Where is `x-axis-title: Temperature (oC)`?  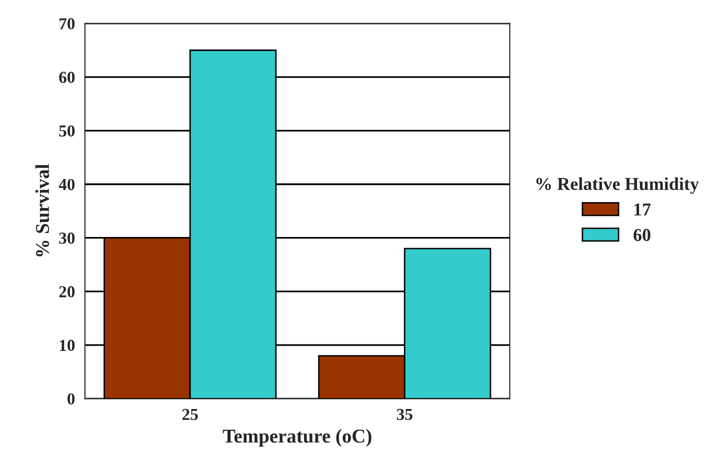
x-axis-title: Temperature (oC) is located at coordinates (297, 438).